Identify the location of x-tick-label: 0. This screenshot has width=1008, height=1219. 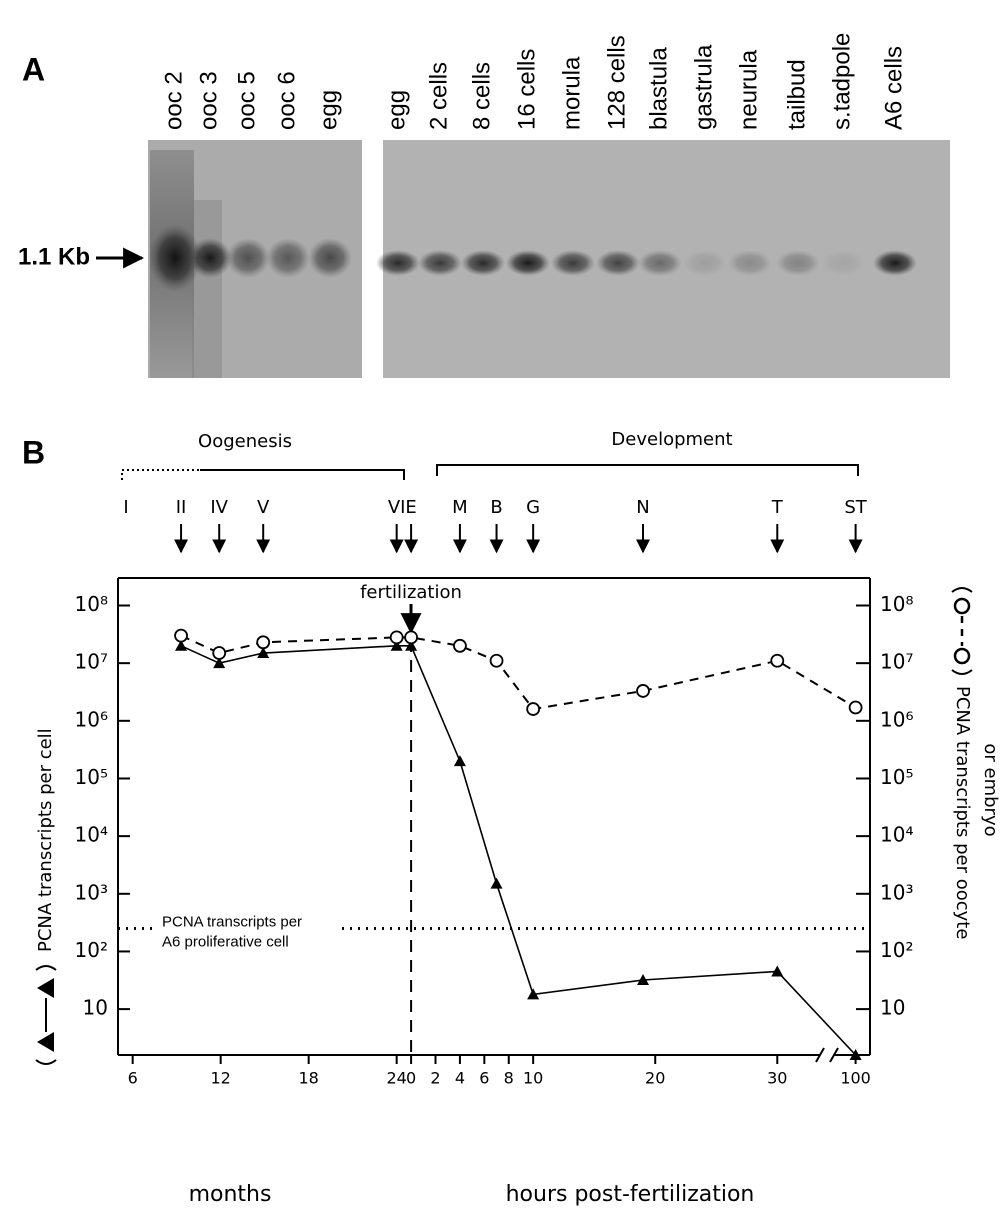
(411, 1078).